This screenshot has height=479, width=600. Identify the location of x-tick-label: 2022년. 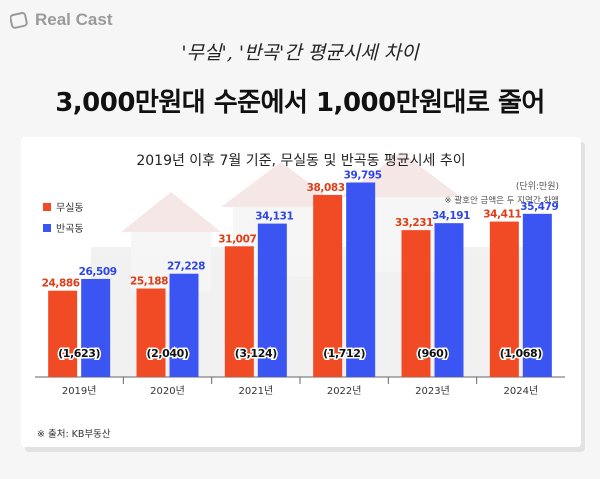
(344, 391).